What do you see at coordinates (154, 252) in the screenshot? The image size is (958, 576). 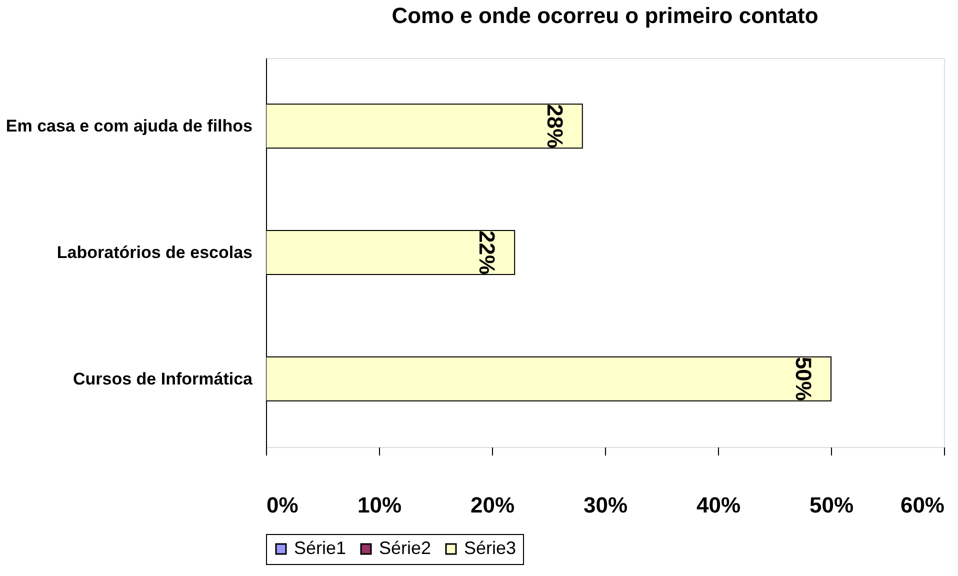 I see `y-tick-label: Laboratórios de escolas` at bounding box center [154, 252].